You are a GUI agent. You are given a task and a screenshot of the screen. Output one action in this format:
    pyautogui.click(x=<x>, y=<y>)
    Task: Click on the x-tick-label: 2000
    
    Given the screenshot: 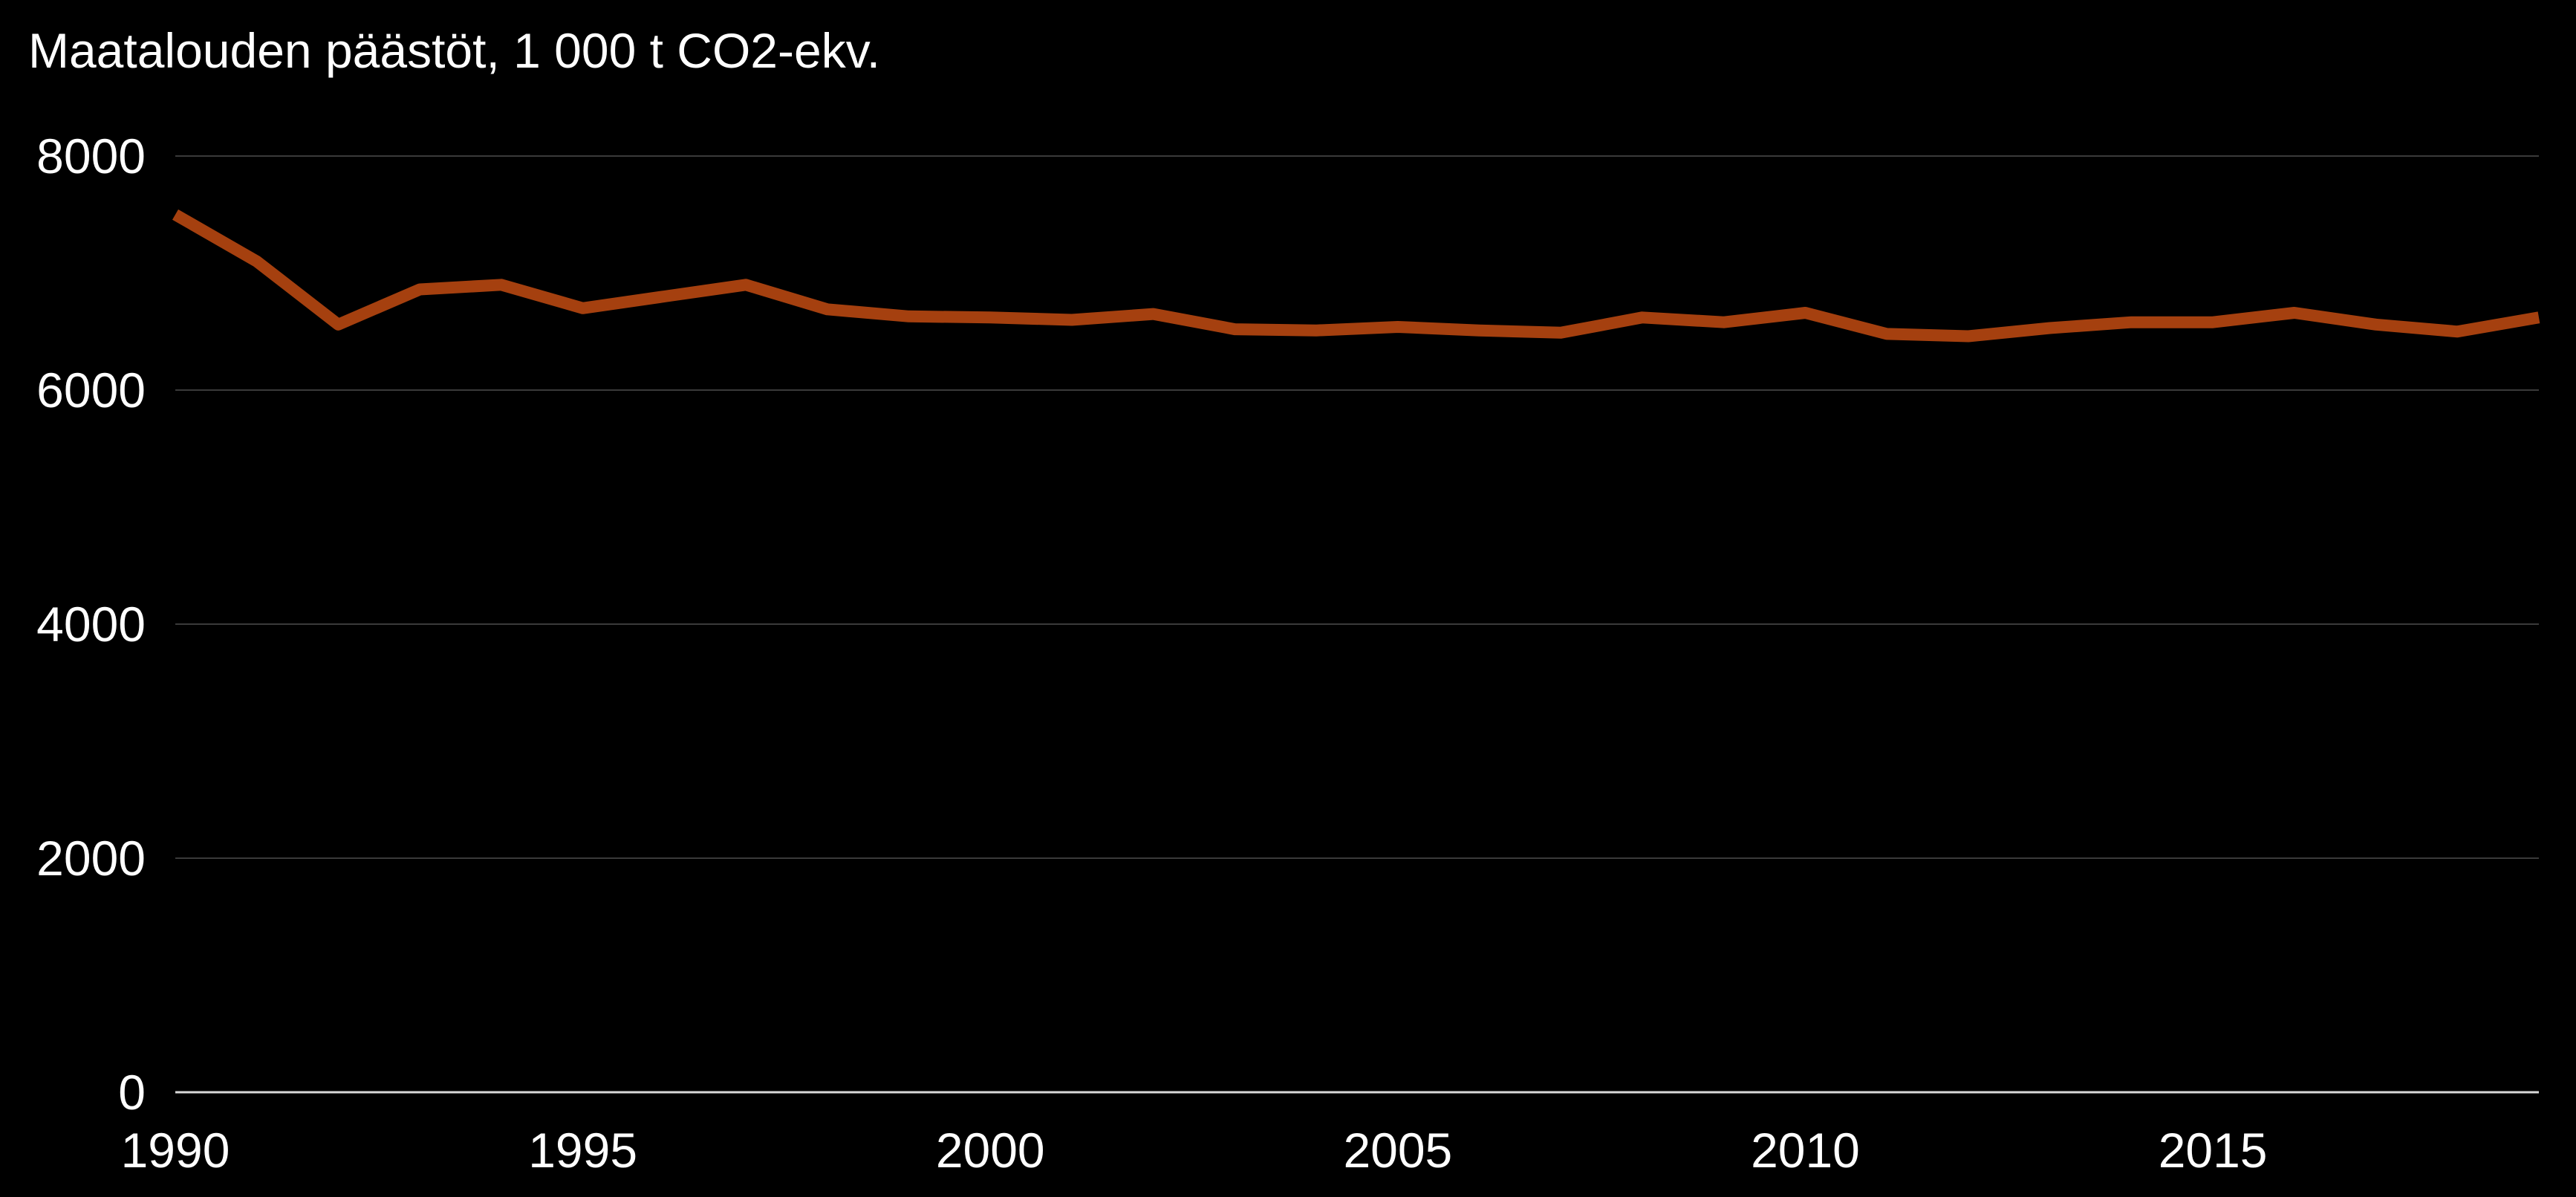 What is the action you would take?
    pyautogui.click(x=991, y=1151)
    